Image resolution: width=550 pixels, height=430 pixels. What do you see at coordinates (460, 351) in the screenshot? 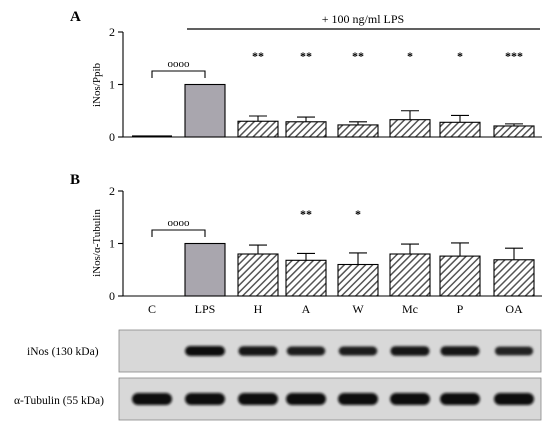
I see `band-inos-P` at bounding box center [460, 351].